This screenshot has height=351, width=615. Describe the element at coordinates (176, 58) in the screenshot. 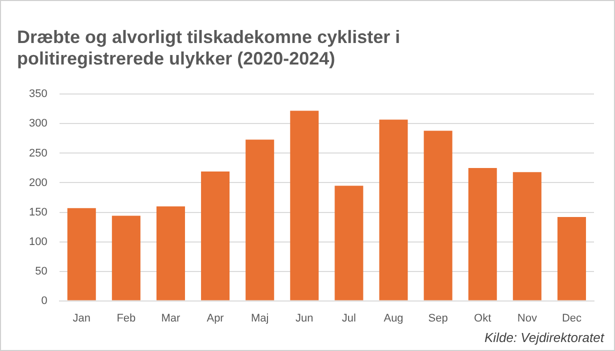

I see `text: politiregistrerede ulykker (2020-2024)` at that location.